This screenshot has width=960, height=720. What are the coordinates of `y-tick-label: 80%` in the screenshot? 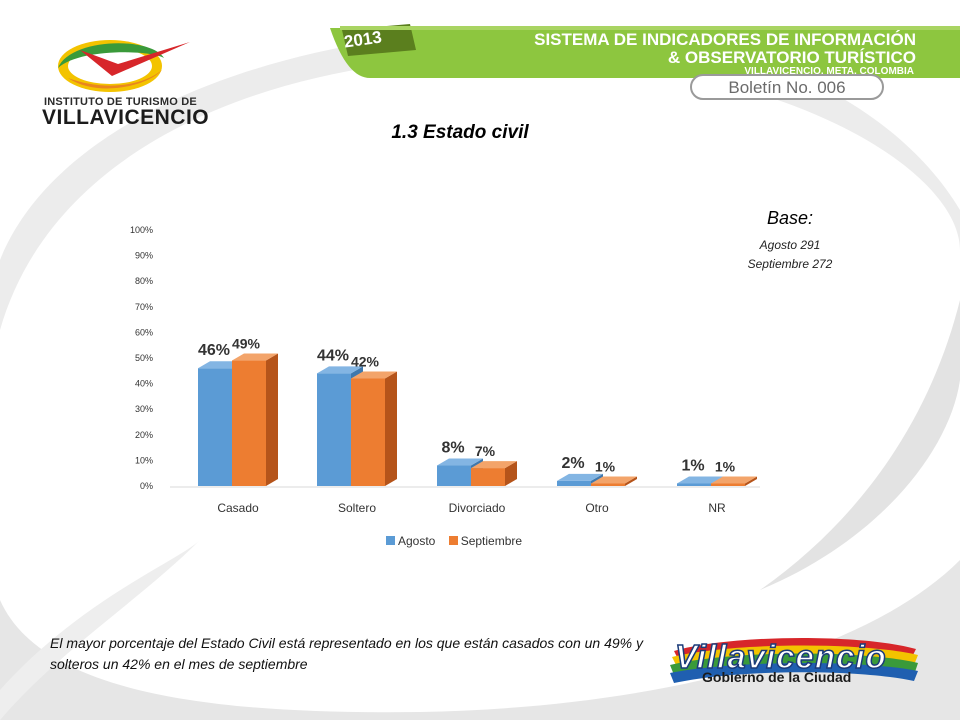 It's located at (144, 281).